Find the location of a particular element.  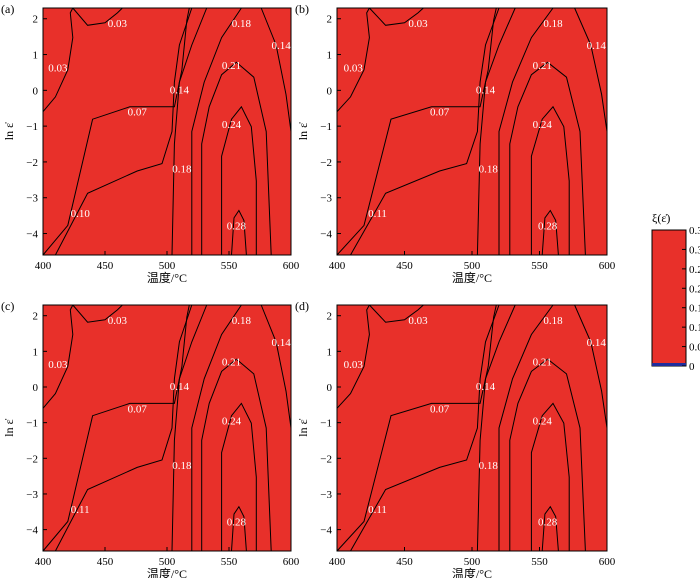

x-tick-label: 600 is located at coordinates (291, 562).